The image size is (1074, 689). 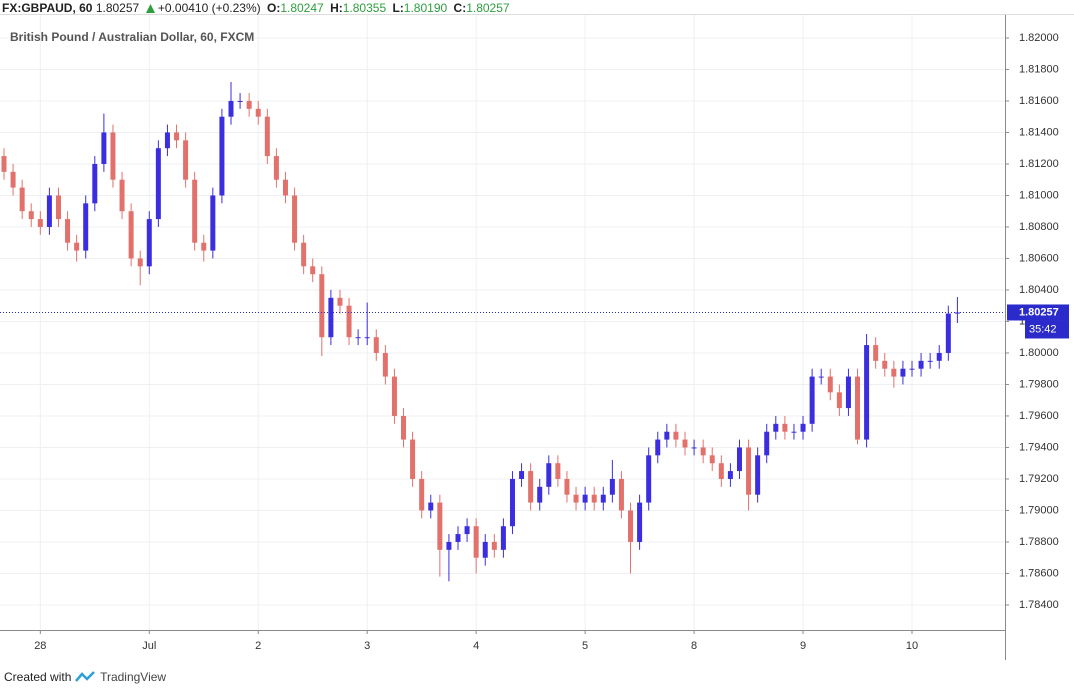 What do you see at coordinates (258, 646) in the screenshot?
I see `x-tick-label: 2` at bounding box center [258, 646].